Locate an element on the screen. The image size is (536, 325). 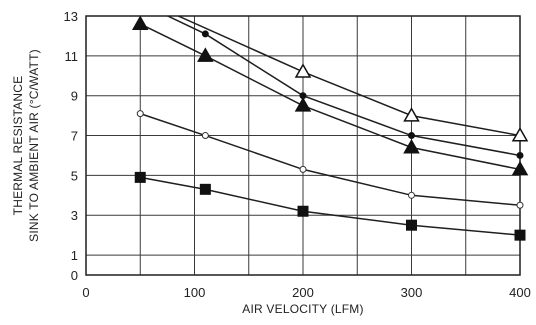
y-tick-label: 0 is located at coordinates (74, 275).